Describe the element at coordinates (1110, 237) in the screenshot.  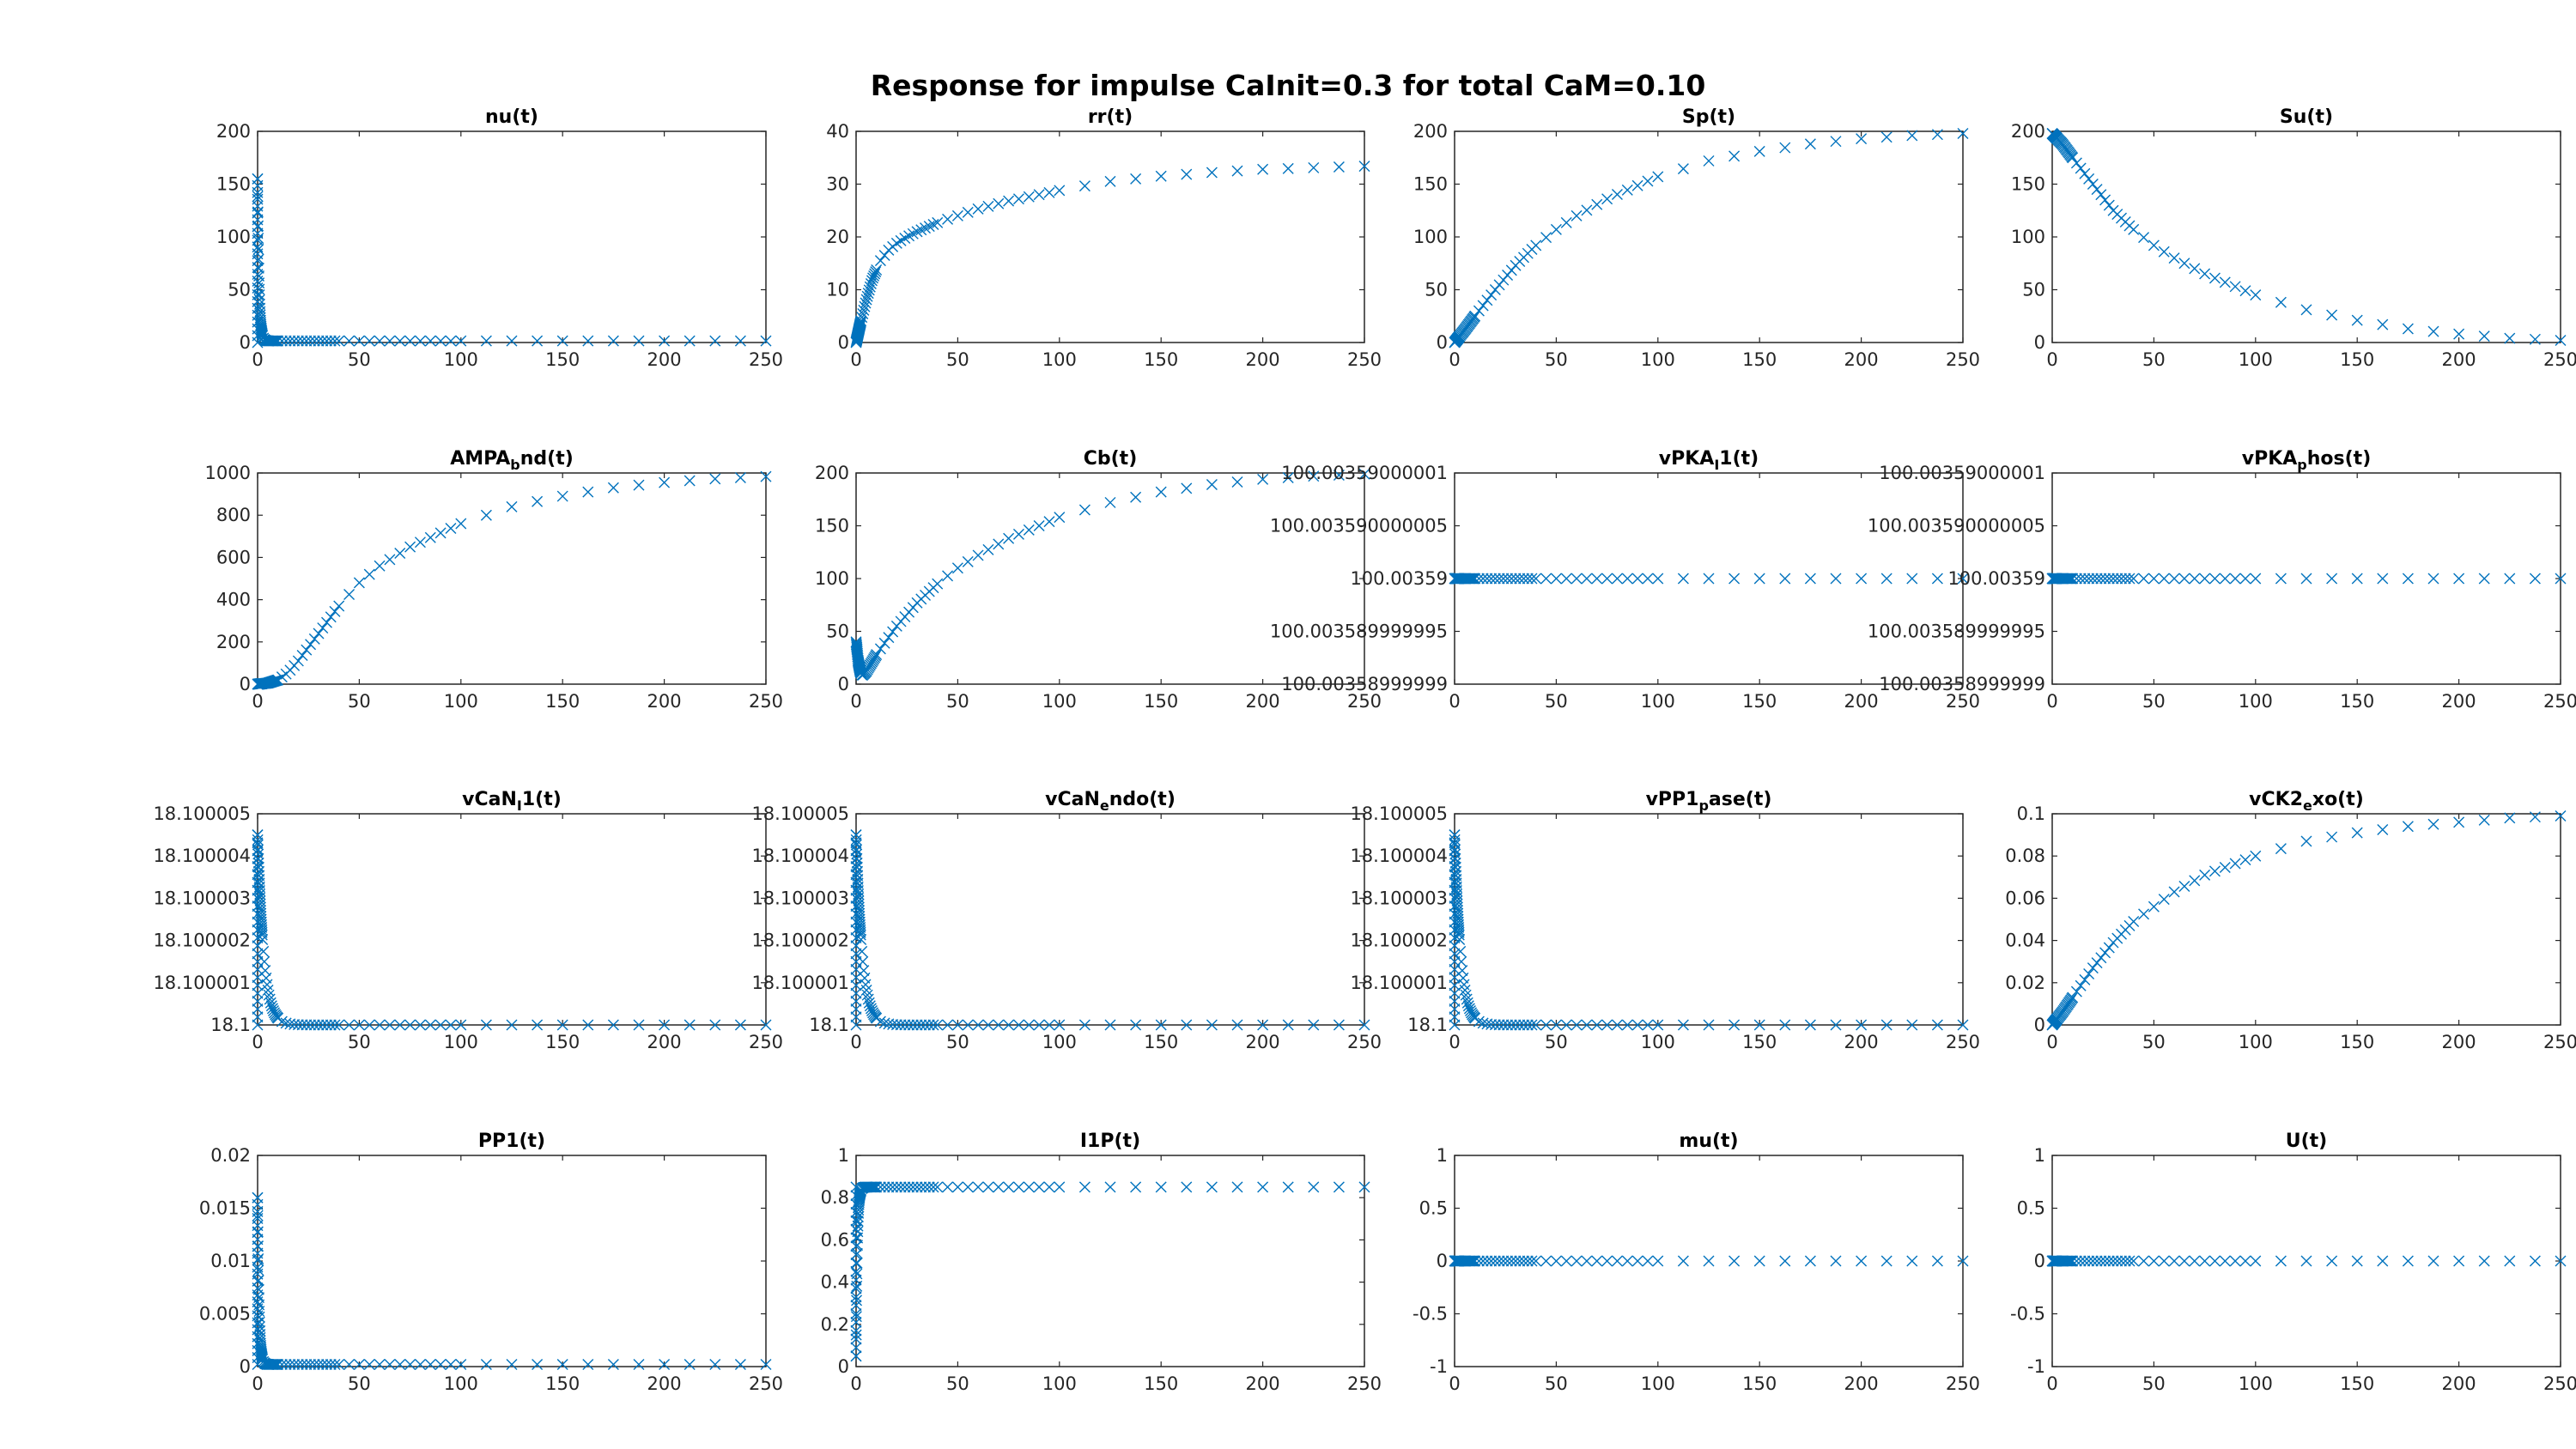
I see `axes-box` at that location.